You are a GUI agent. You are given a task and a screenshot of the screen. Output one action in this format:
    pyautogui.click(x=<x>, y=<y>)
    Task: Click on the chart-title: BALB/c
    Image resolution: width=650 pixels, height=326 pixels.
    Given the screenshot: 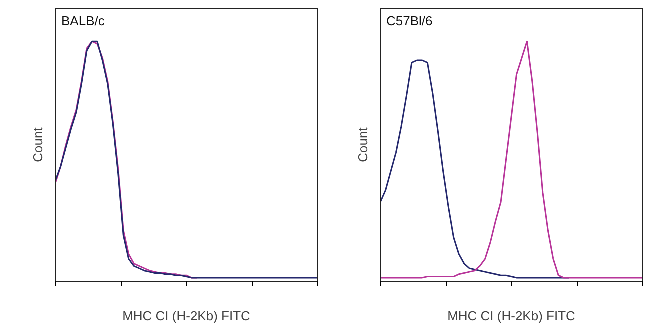 What is the action you would take?
    pyautogui.click(x=84, y=21)
    